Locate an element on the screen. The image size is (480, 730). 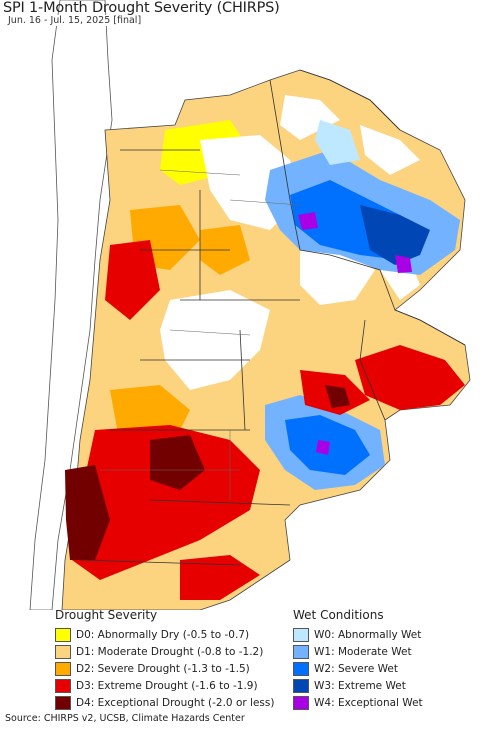
legend-item-d1: D1: Moderate Drought (-0.8 to -1.2) is located at coordinates (164, 651).